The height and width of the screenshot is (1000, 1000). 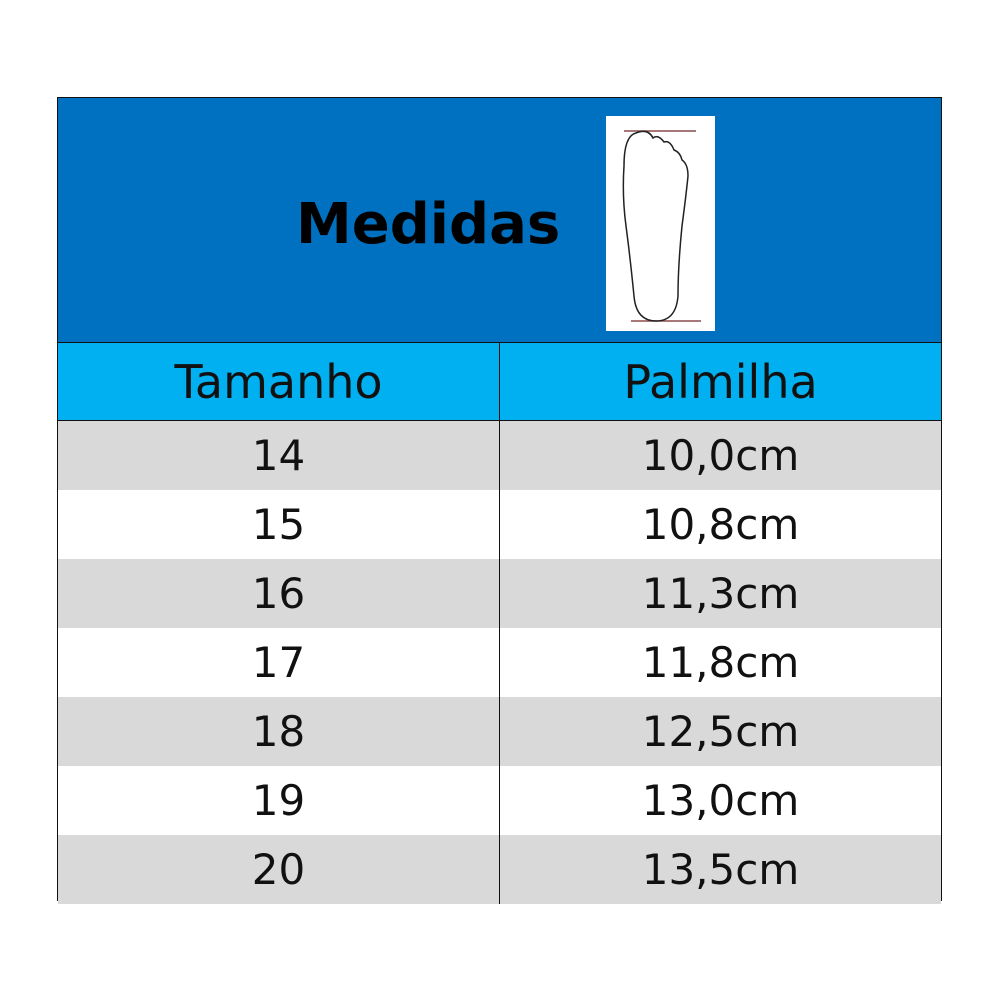 I want to click on insole-cell: 11,3cm, so click(x=720, y=593).